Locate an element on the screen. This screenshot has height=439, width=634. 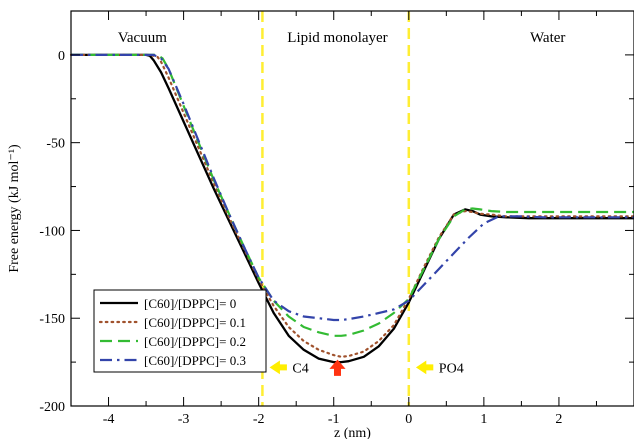
marker-label-0: C4 is located at coordinates (300, 368).